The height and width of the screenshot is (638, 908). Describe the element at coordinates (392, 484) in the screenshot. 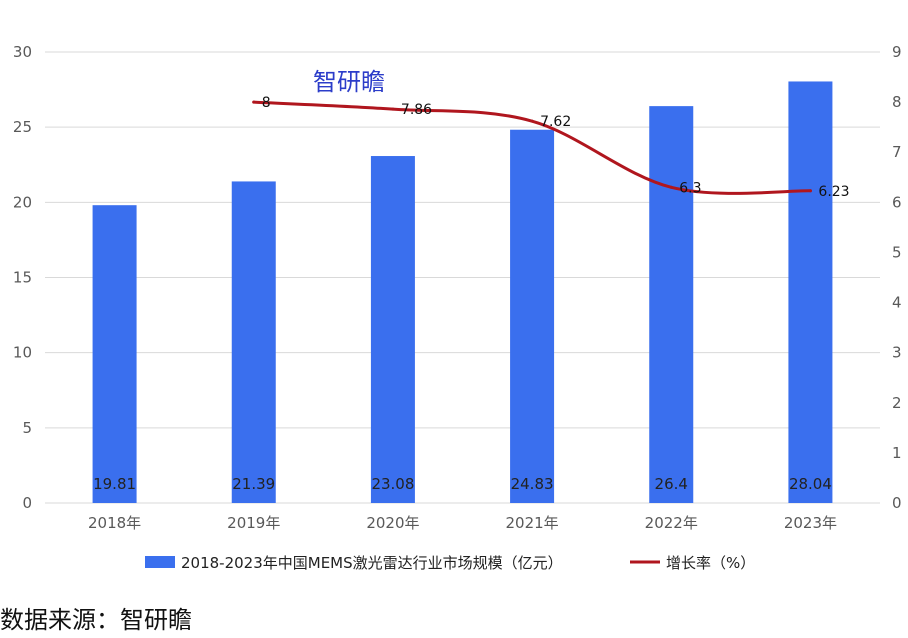

I see `bar-value-label: 23.08` at that location.